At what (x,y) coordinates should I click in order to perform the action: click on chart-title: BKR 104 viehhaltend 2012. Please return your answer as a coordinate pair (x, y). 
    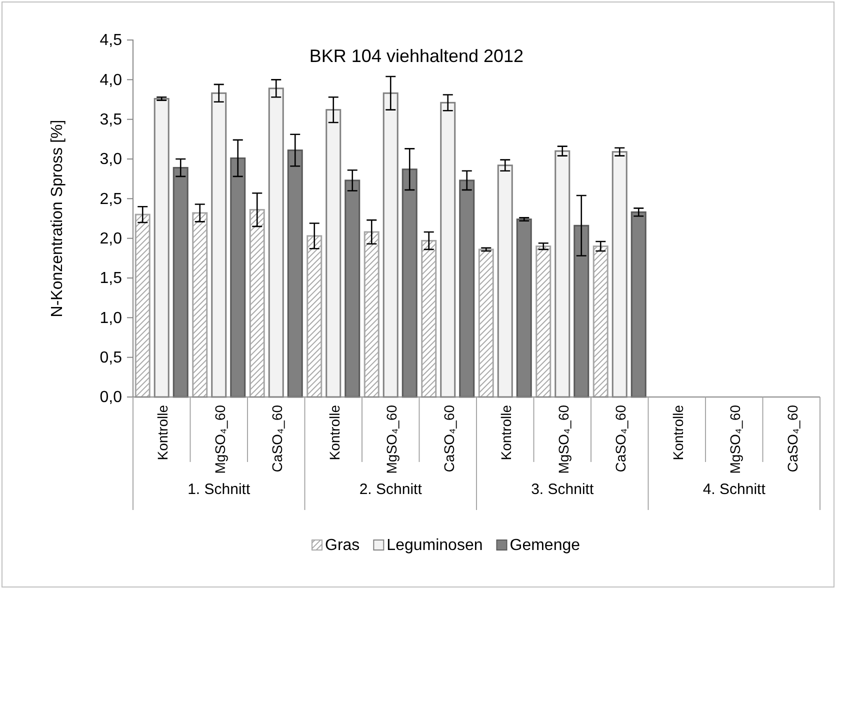
    Looking at the image, I should click on (416, 56).